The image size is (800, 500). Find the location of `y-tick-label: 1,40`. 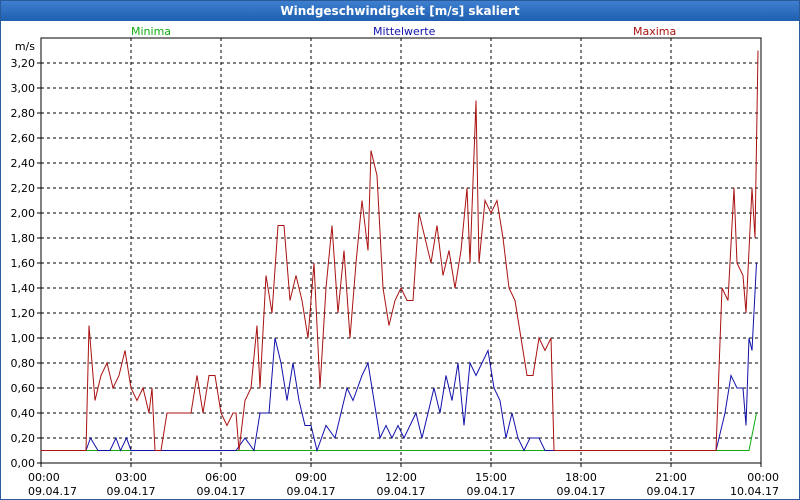

y-tick-label: 1,40 is located at coordinates (23, 288).